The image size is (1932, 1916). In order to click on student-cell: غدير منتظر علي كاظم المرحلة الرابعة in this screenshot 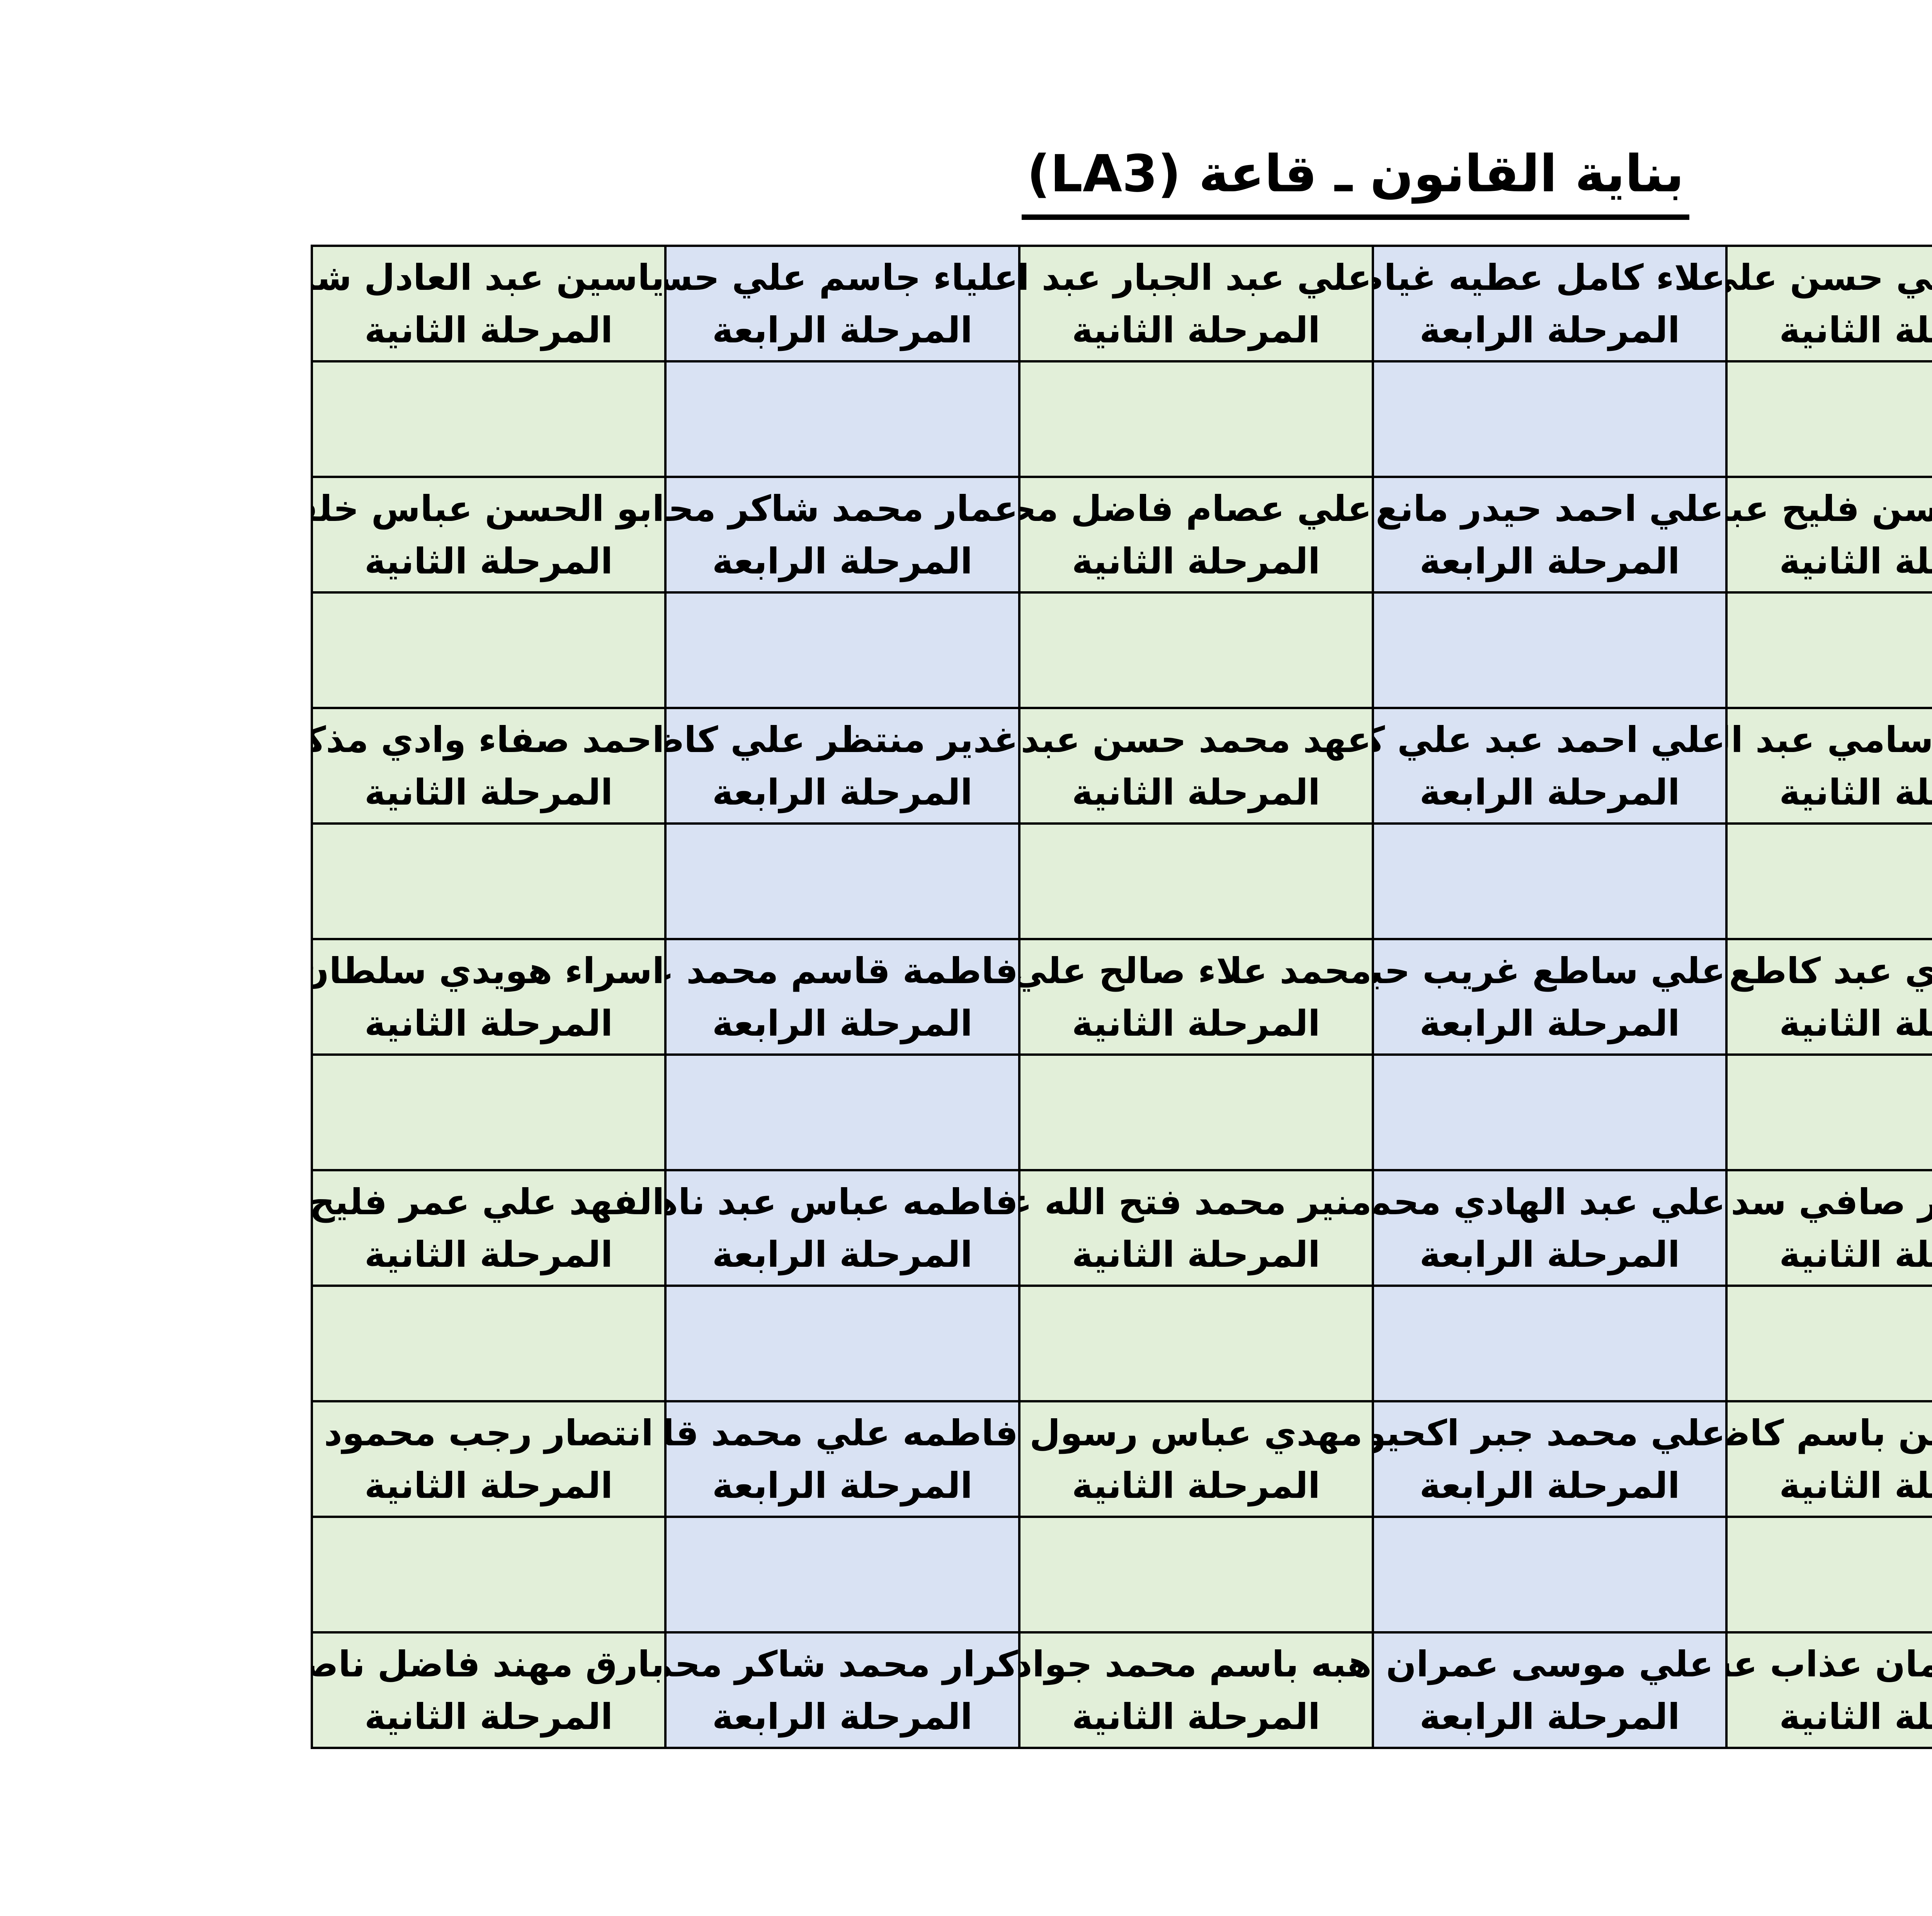, I will do `click(842, 766)`.